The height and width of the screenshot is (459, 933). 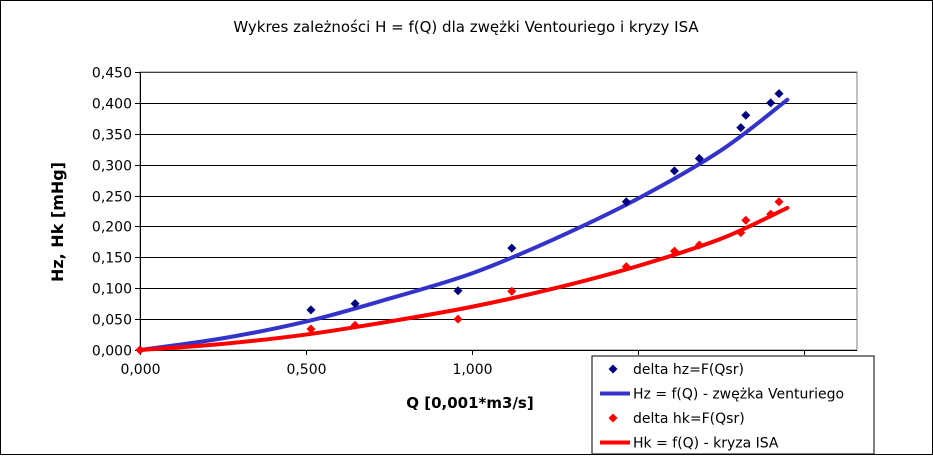 I want to click on legend-label: Hz = f(Q) - zwężka Venturiego, so click(x=738, y=395).